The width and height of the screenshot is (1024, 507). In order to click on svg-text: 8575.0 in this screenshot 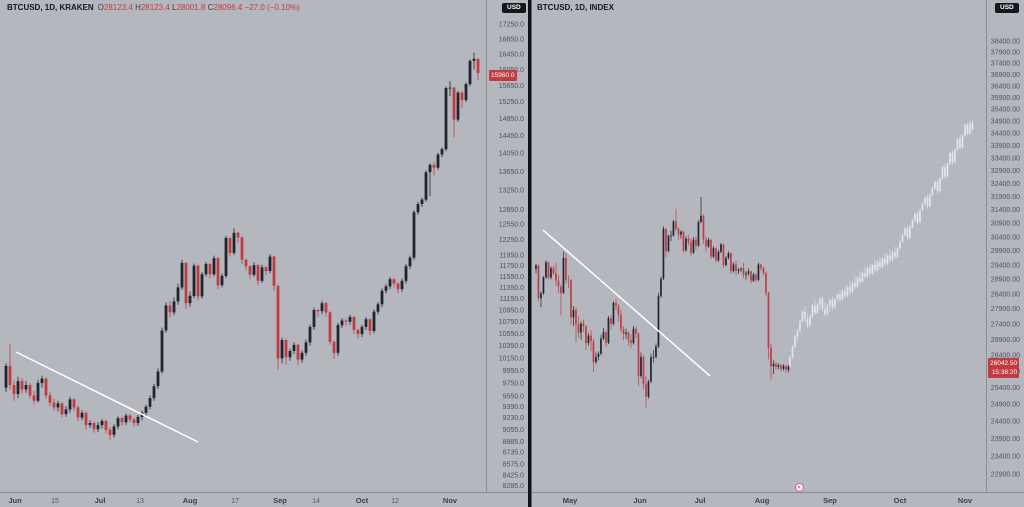, I will do `click(514, 464)`.